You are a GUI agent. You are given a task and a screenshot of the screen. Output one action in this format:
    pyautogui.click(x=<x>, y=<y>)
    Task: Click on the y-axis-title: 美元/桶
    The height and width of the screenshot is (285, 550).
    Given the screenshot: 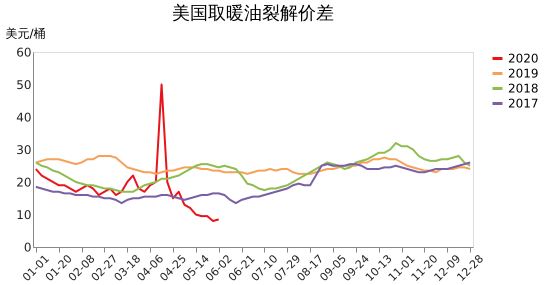 What is the action you would take?
    pyautogui.click(x=26, y=33)
    